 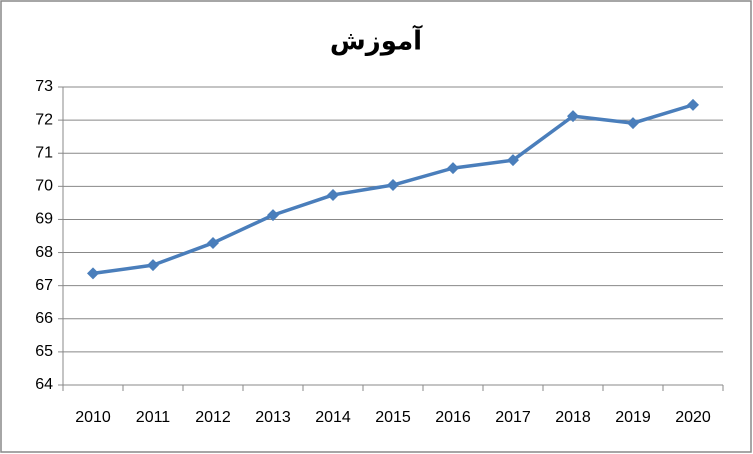 What do you see at coordinates (573, 417) in the screenshot?
I see `x-tick-label: 2018` at bounding box center [573, 417].